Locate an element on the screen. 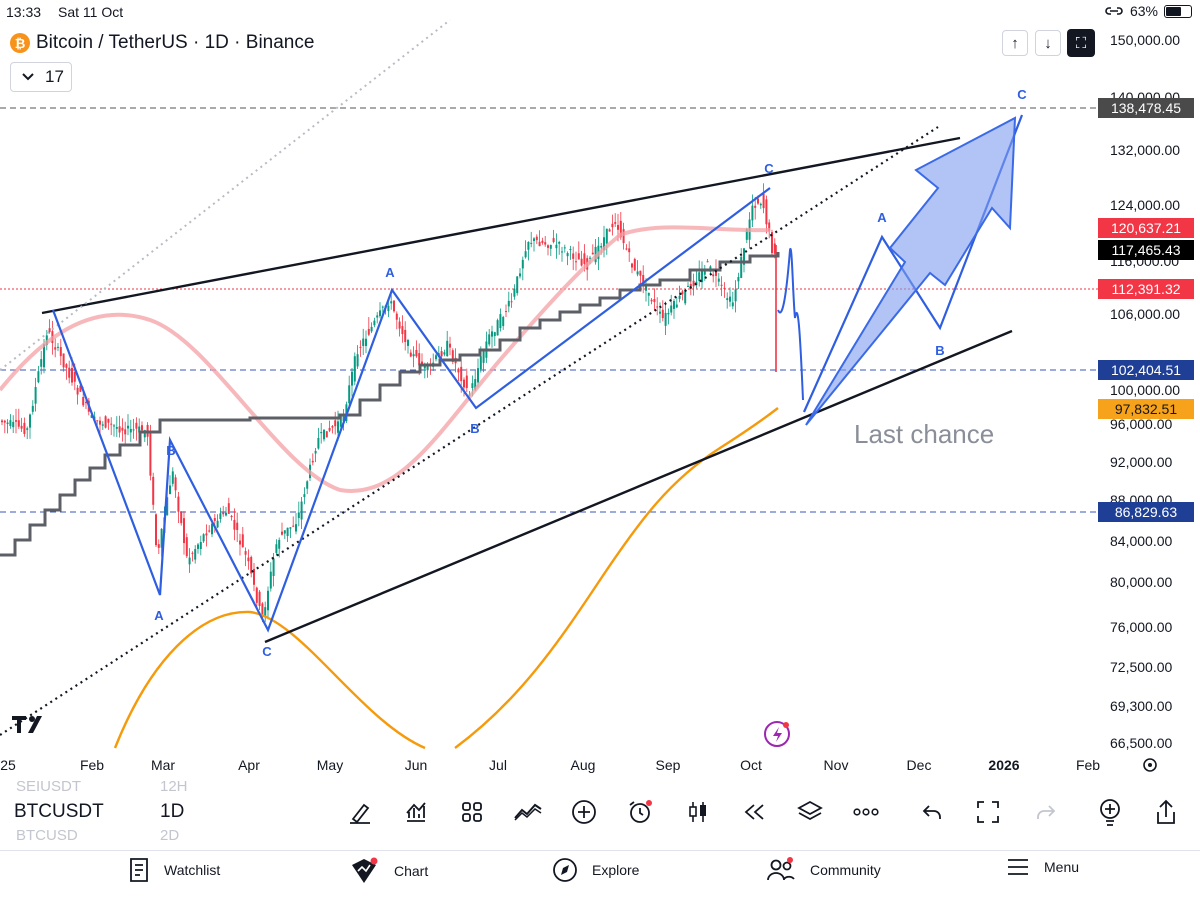 Image resolution: width=1200 pixels, height=900 pixels. nav-chart: Chart is located at coordinates (389, 871).